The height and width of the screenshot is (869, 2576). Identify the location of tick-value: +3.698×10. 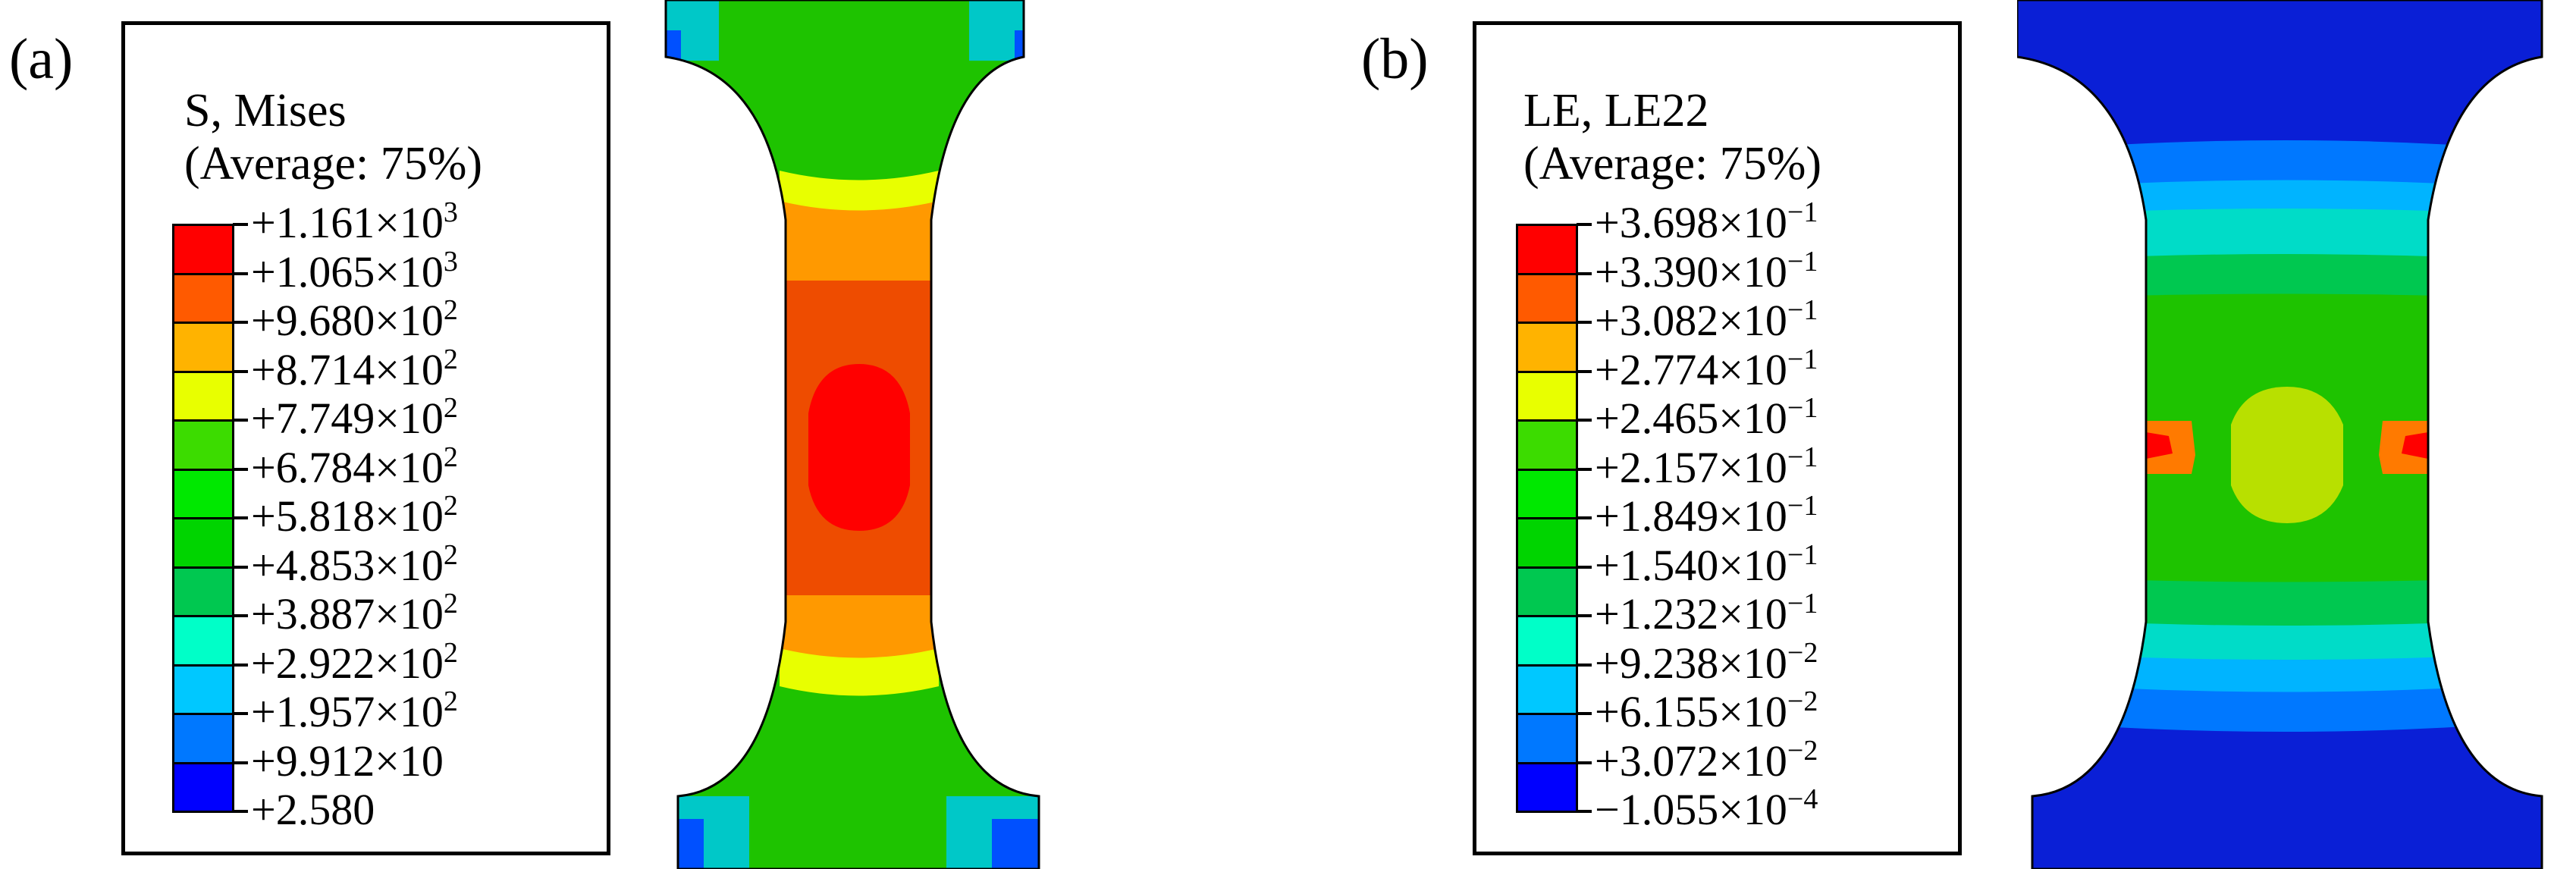
(1691, 222).